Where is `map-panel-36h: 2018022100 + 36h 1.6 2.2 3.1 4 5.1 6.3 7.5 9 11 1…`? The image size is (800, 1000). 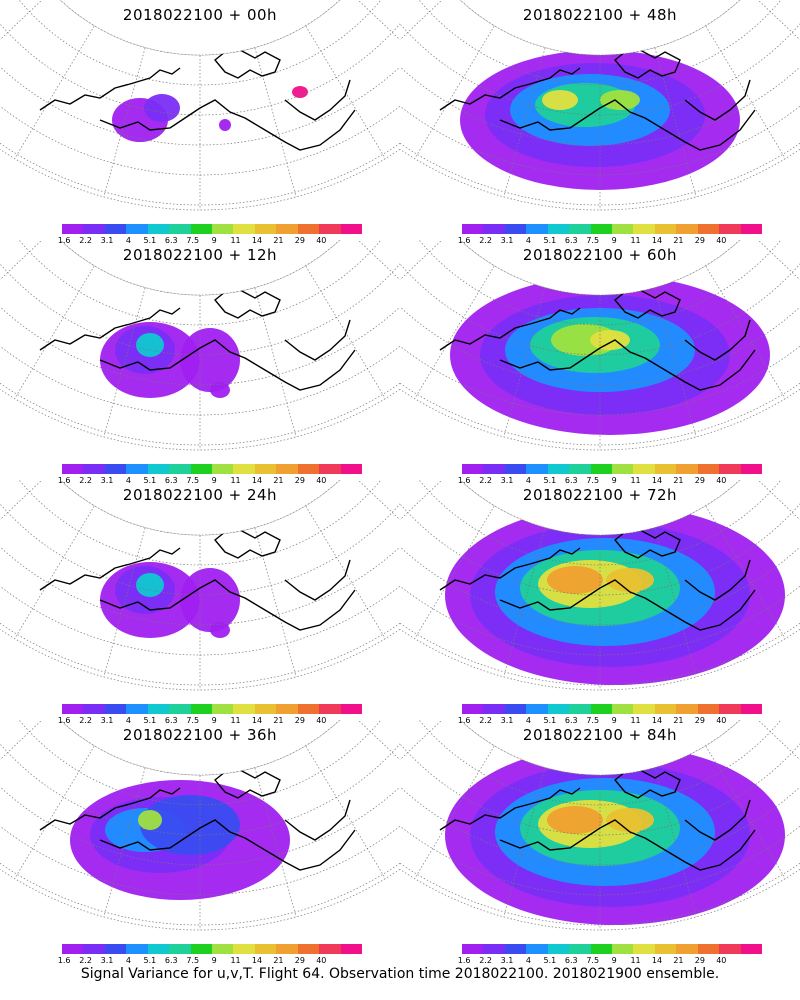 map-panel-36h: 2018022100 + 36h 1.6 2.2 3.1 4 5.1 6.3 7.5 9 11 1… is located at coordinates (200, 842).